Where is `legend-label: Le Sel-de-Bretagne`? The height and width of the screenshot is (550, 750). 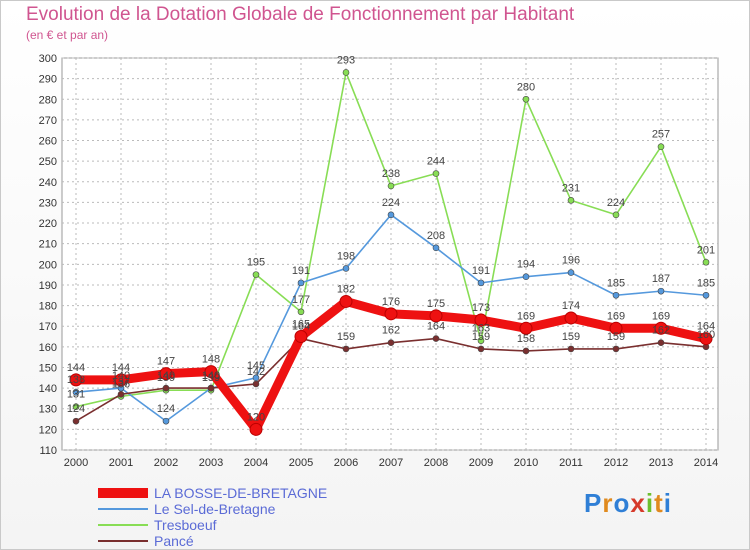
legend-label: Le Sel-de-Bretagne is located at coordinates (215, 509).